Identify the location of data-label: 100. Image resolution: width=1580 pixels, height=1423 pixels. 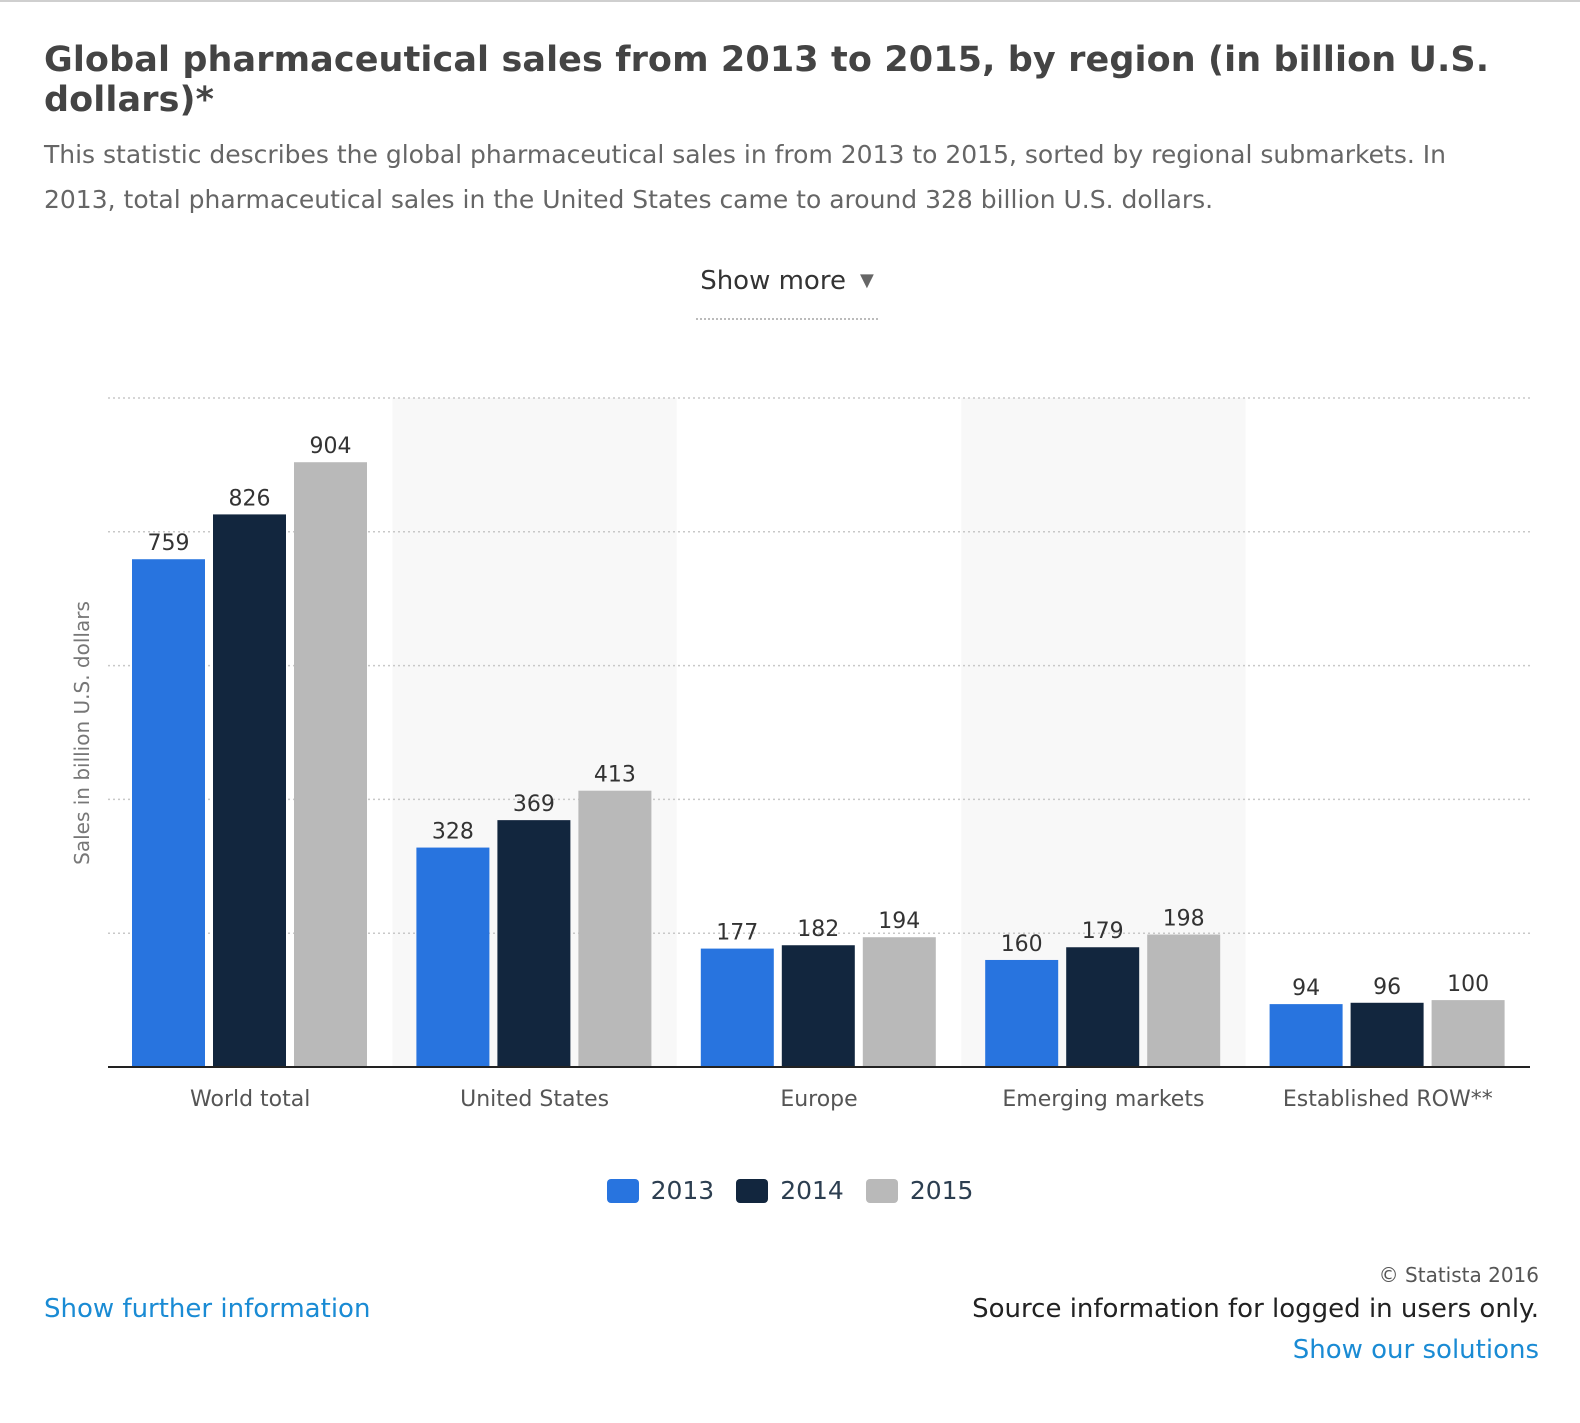
(1468, 984).